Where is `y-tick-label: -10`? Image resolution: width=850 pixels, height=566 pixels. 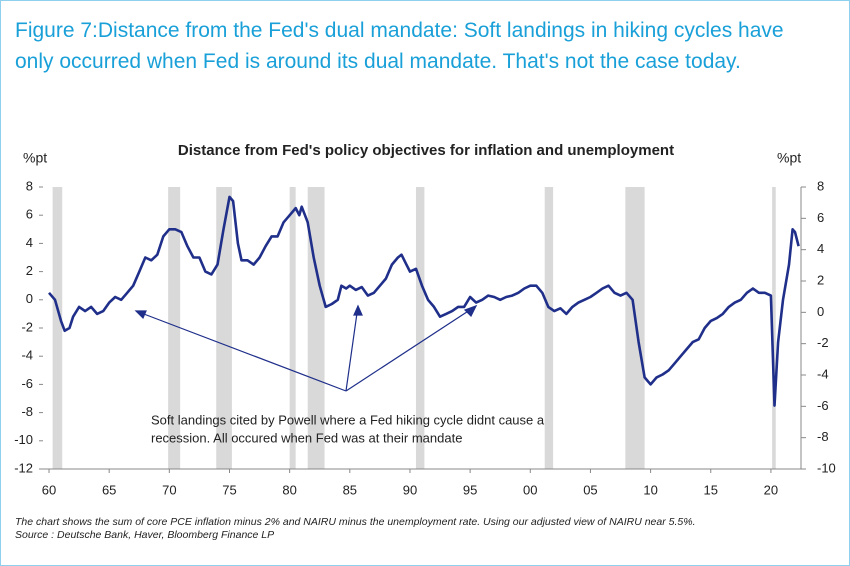 y-tick-label: -10 is located at coordinates (23, 439).